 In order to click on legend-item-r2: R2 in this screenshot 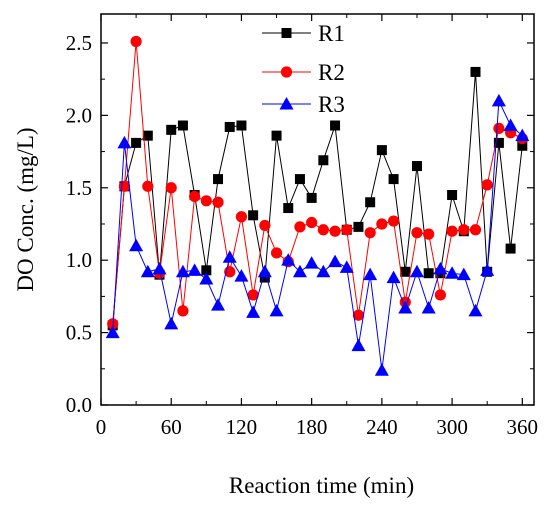, I will do `click(303, 72)`.